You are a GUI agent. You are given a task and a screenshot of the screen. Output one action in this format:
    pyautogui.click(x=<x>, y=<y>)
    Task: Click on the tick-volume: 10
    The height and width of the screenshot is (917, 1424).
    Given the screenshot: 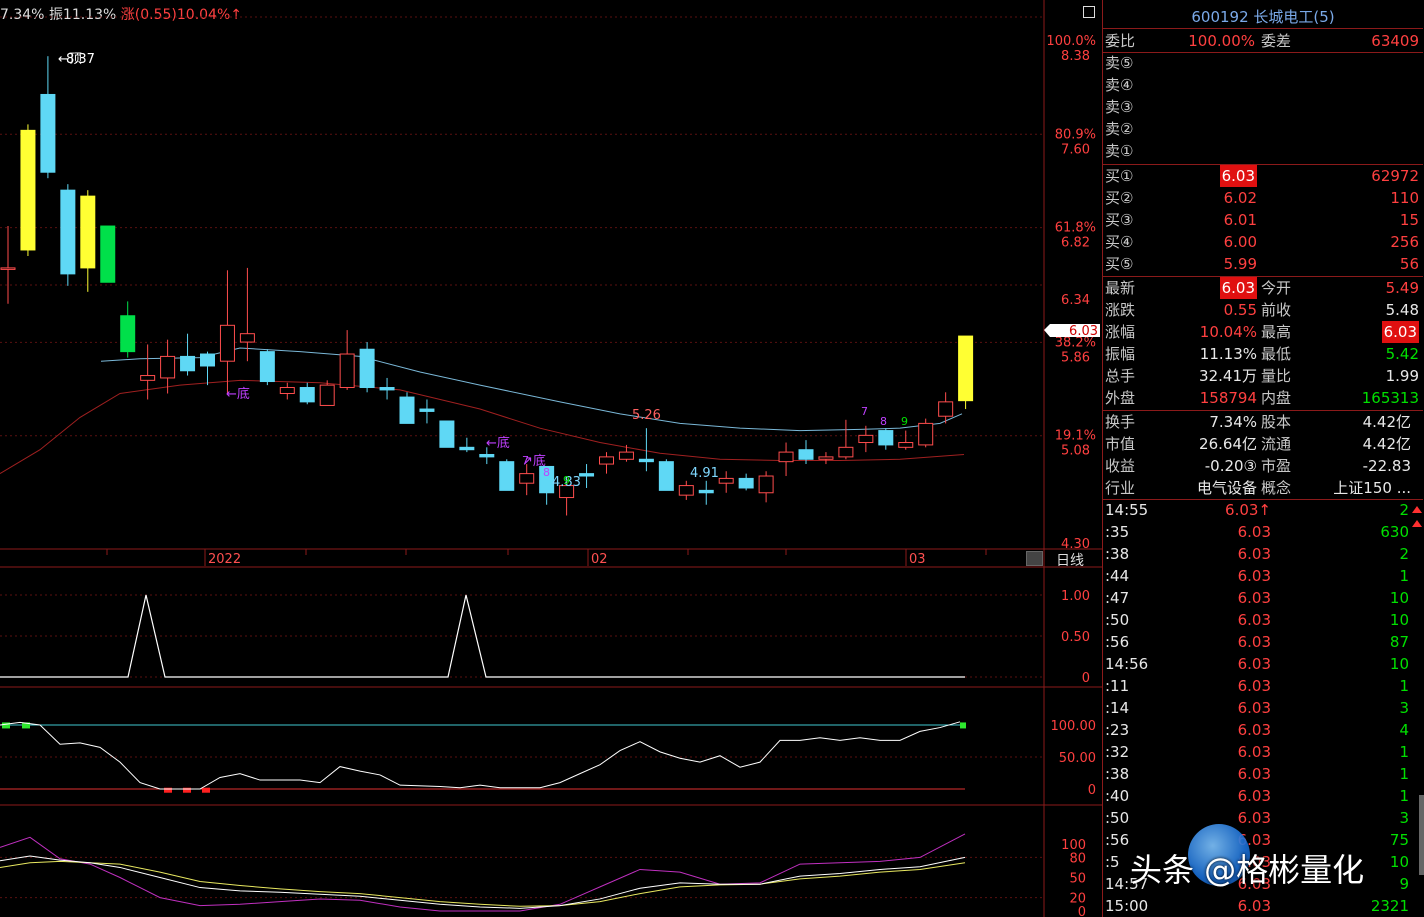 What is the action you would take?
    pyautogui.click(x=1399, y=598)
    